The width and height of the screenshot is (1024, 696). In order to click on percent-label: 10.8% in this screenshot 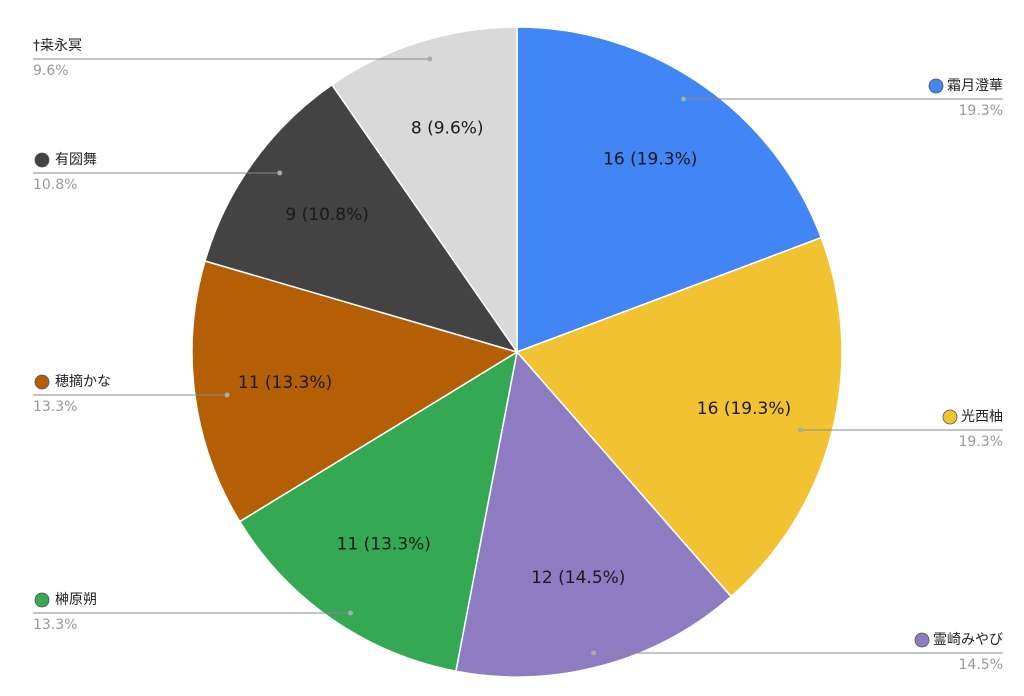, I will do `click(55, 185)`.